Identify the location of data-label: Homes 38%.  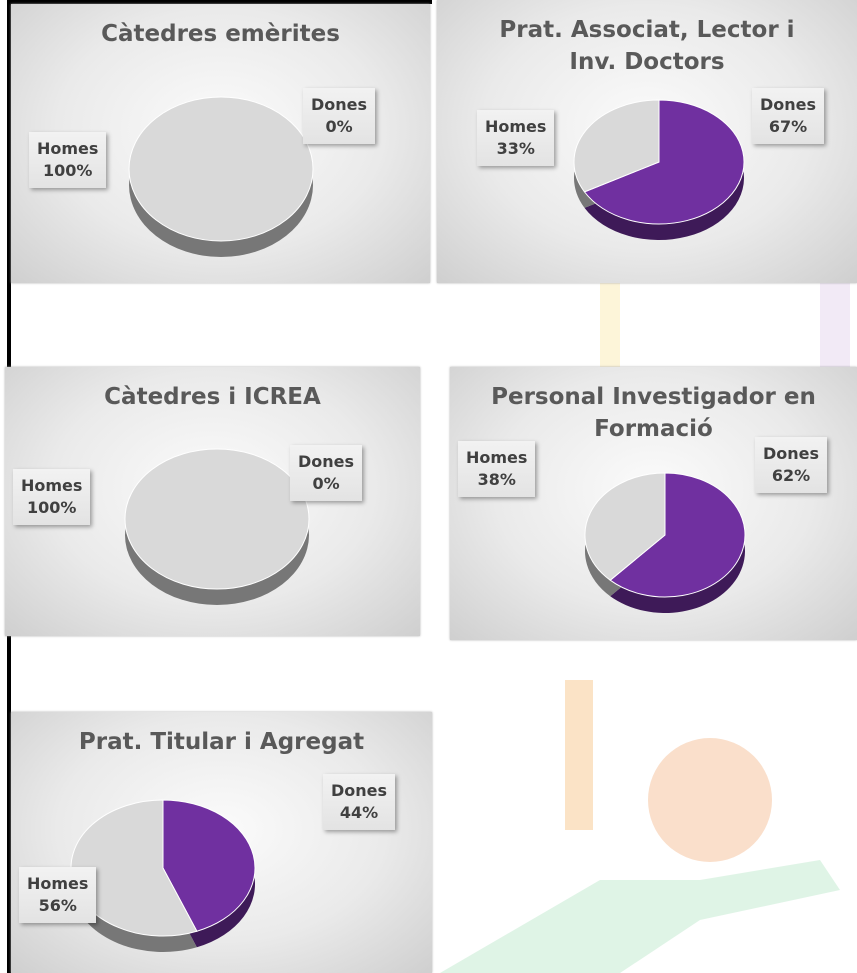
(497, 469).